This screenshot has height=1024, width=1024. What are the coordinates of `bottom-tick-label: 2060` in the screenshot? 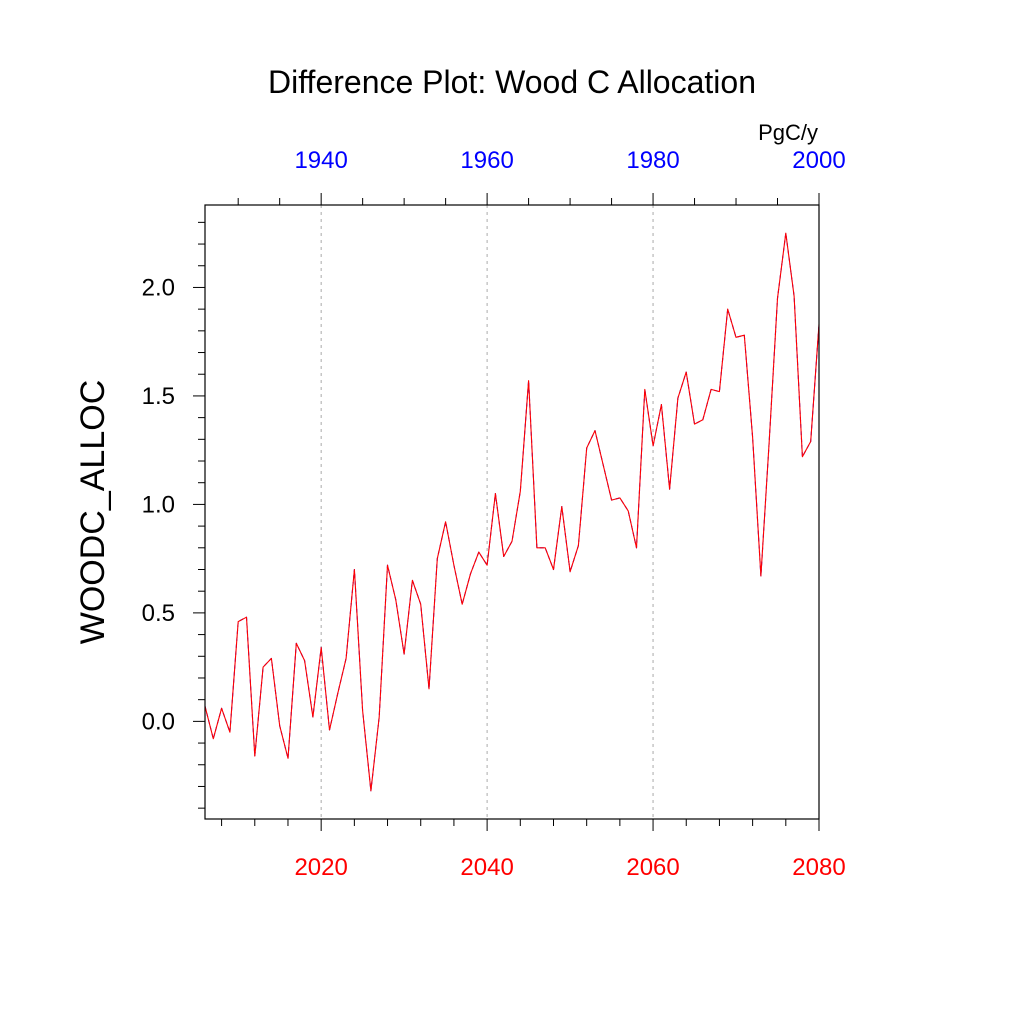 It's located at (652, 867).